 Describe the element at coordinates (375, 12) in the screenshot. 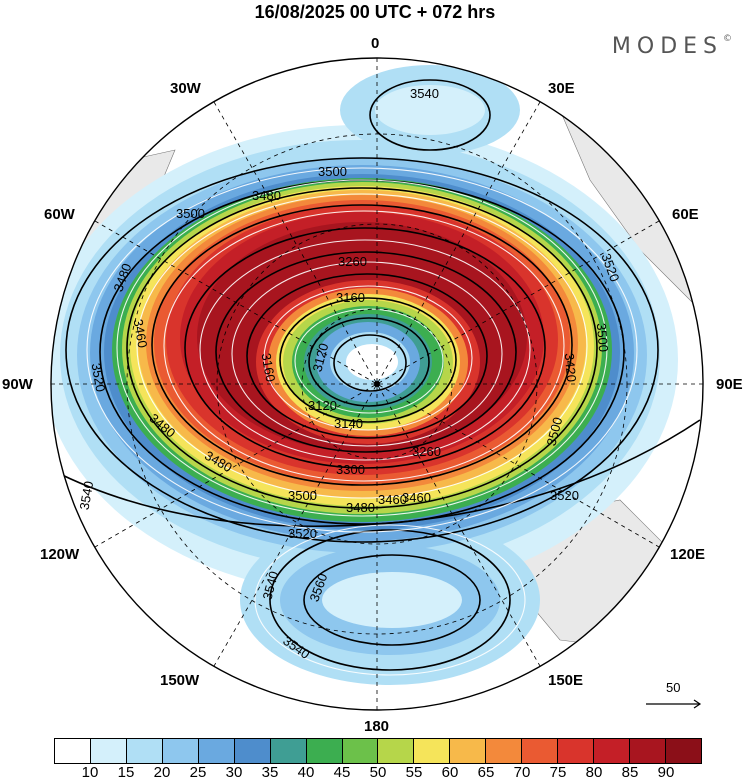

I see `map-title: 16/08/2025 00 UTC + 072 hrs` at that location.